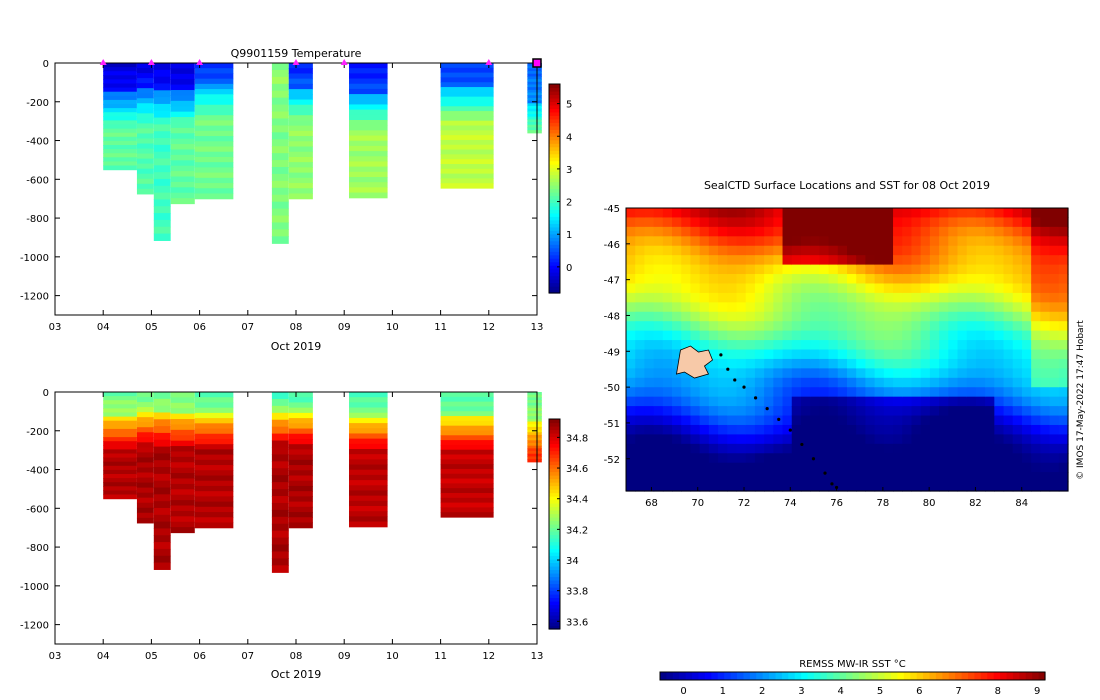 The width and height of the screenshot is (1100, 700). I want to click on map-x-tick-label: 68, so click(651, 503).